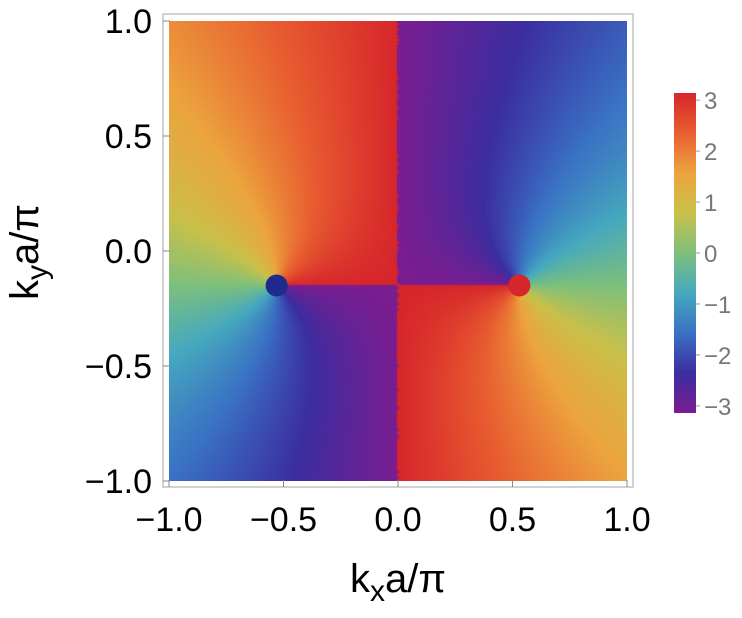 The width and height of the screenshot is (742, 618). I want to click on y-ticks: −1.0 −0.5 0.0 0.5 1.0, so click(127, 252).